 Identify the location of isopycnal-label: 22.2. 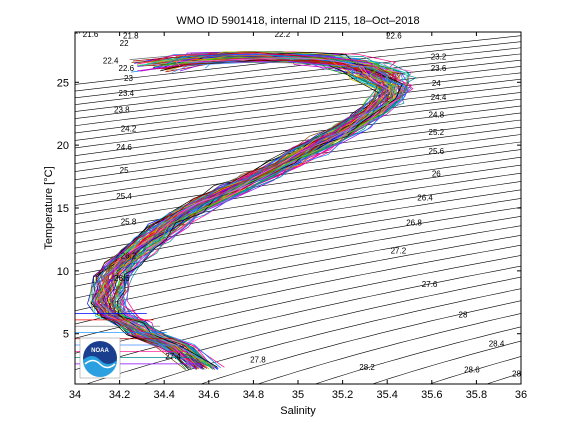
(283, 34).